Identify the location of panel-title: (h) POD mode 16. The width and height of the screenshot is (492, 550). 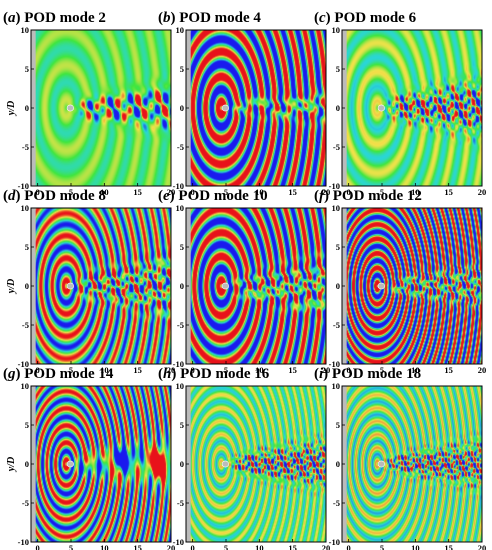
(214, 374).